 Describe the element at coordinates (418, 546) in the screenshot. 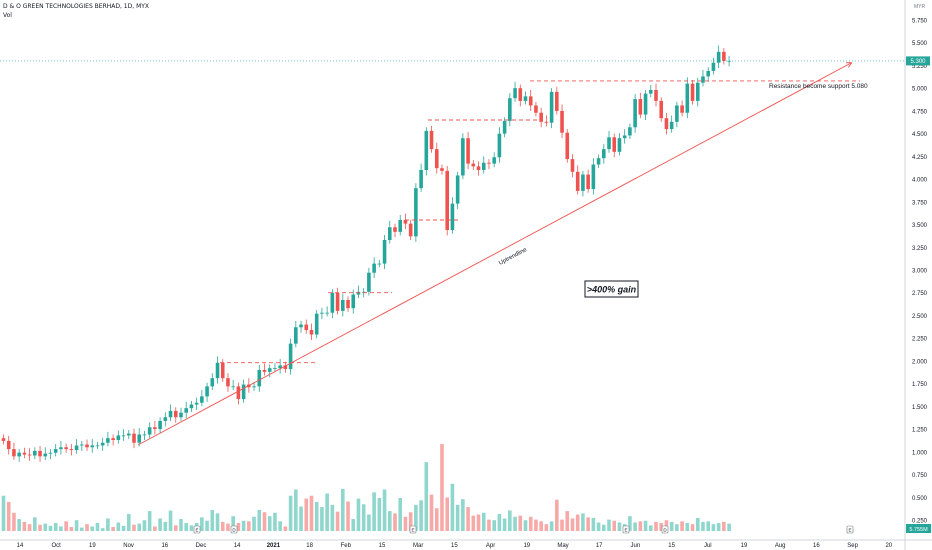

I see `x-tick-label: Mar` at that location.